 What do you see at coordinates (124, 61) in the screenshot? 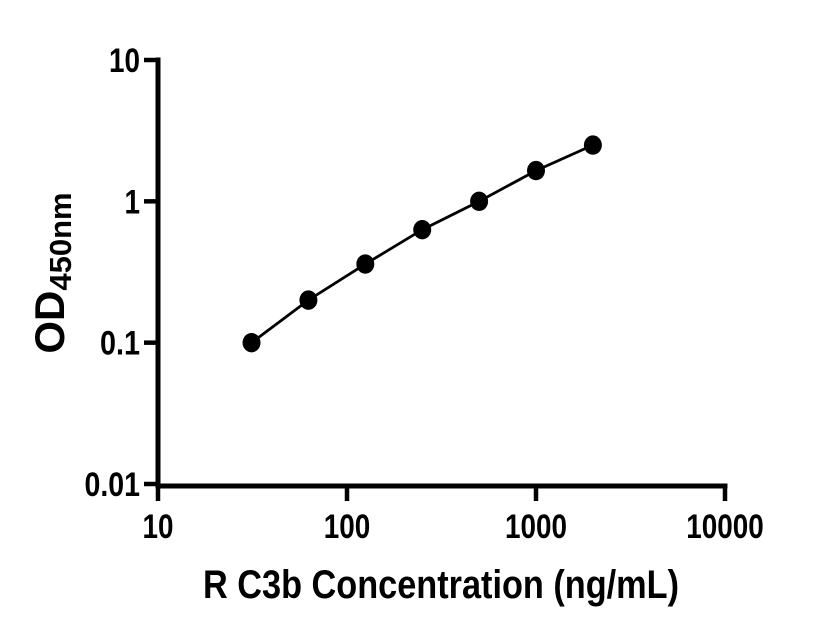
I see `y-tick-label: 10` at bounding box center [124, 61].